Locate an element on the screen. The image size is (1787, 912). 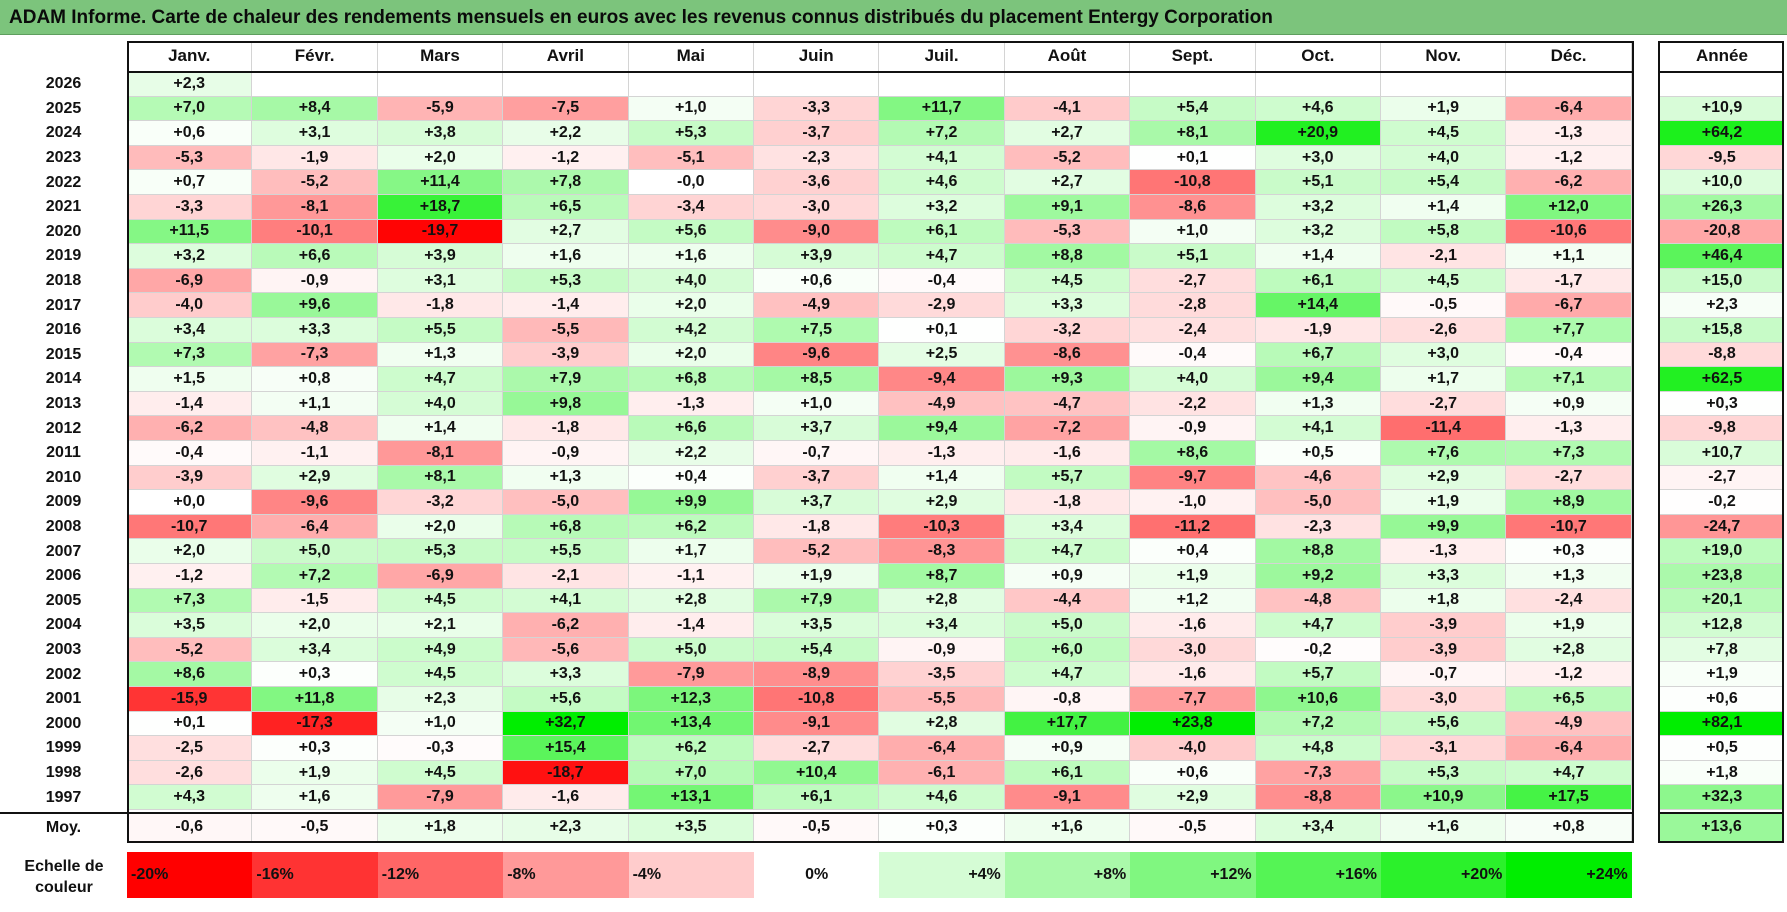
month-header: Févr. is located at coordinates (315, 56).